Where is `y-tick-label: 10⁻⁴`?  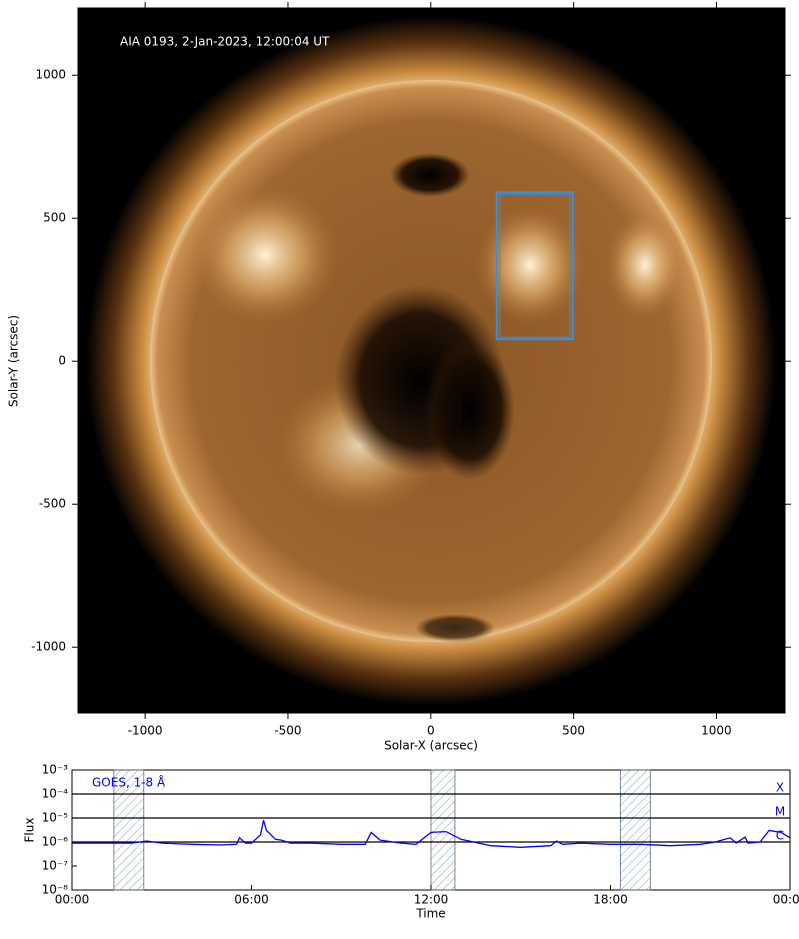 y-tick-label: 10⁻⁴ is located at coordinates (55, 794).